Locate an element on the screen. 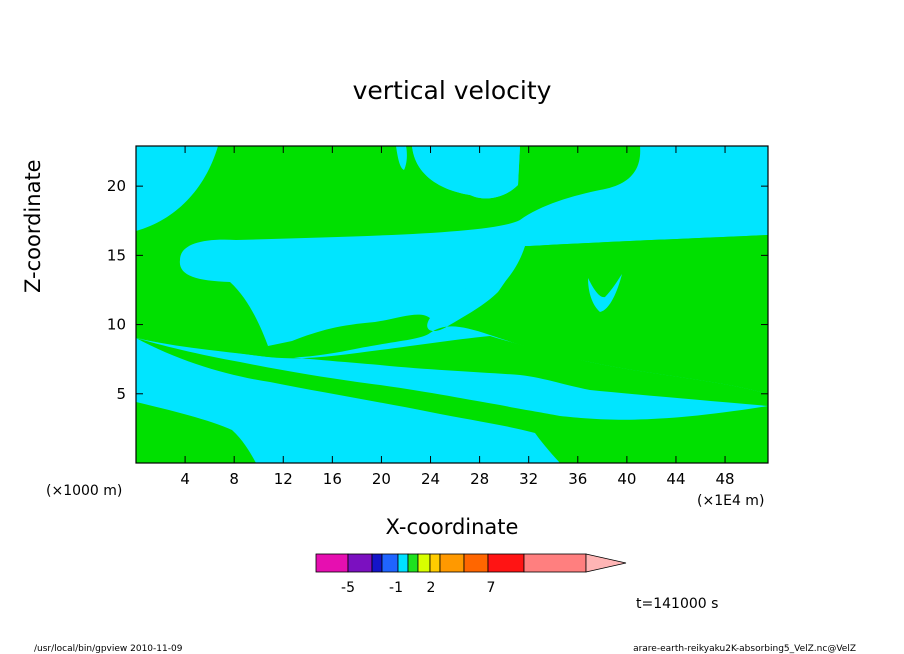 Image resolution: width=904 pixels, height=654 pixels. y-axis-label: Z-coordinate is located at coordinates (33, 226).